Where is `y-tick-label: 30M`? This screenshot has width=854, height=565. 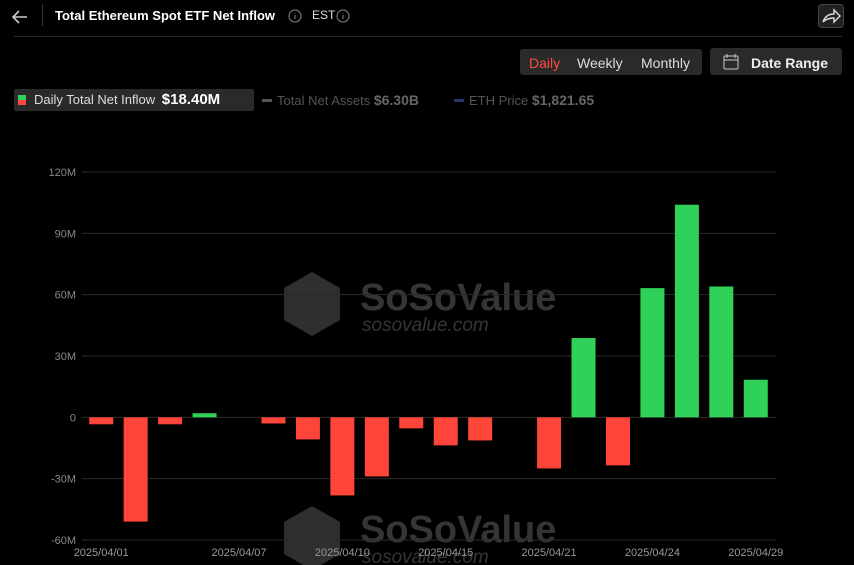 y-tick-label: 30M is located at coordinates (65, 357).